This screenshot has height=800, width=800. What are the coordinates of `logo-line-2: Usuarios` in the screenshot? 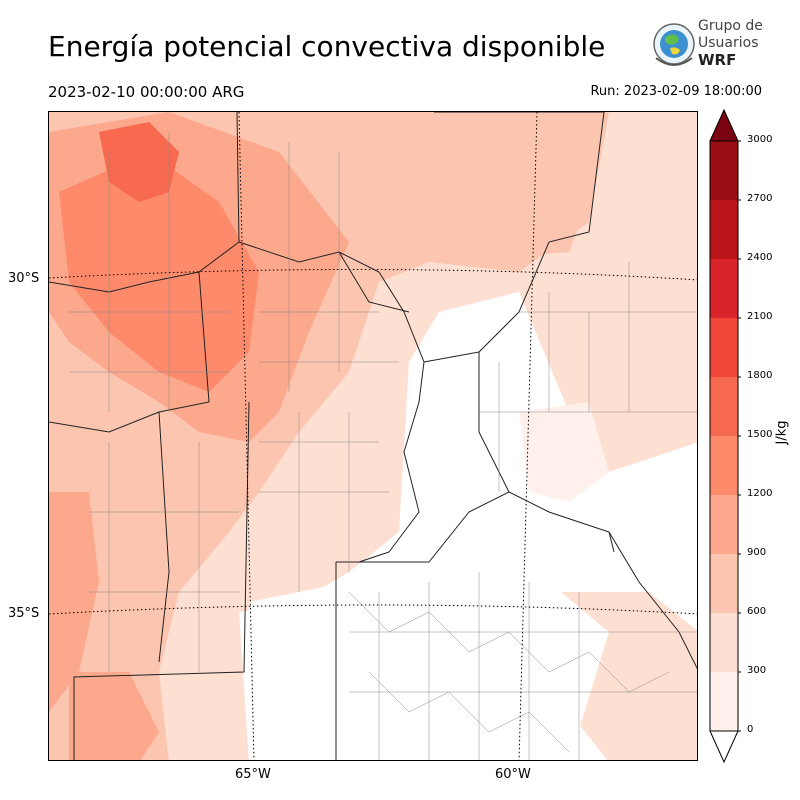 It's located at (728, 43).